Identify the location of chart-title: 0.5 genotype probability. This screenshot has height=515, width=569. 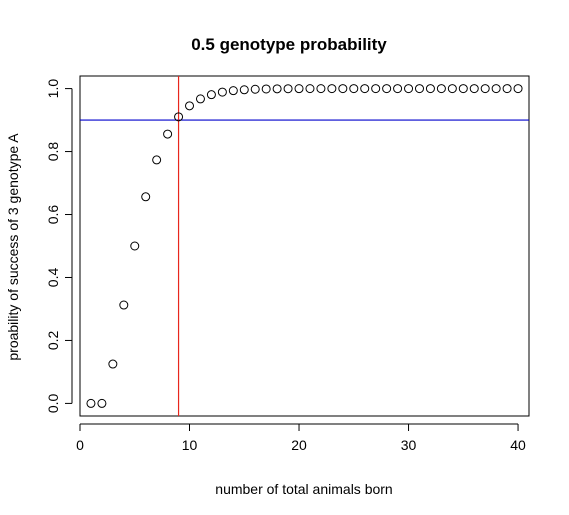
(289, 44).